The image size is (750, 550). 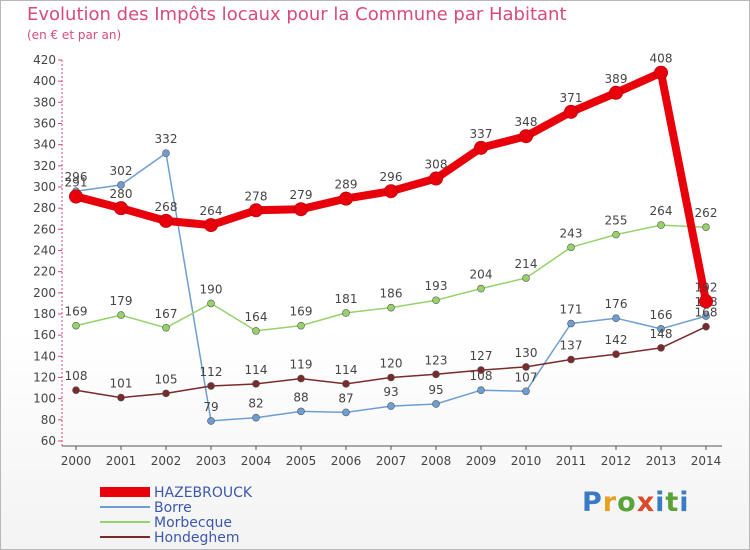 What do you see at coordinates (571, 233) in the screenshot?
I see `data-label: 243` at bounding box center [571, 233].